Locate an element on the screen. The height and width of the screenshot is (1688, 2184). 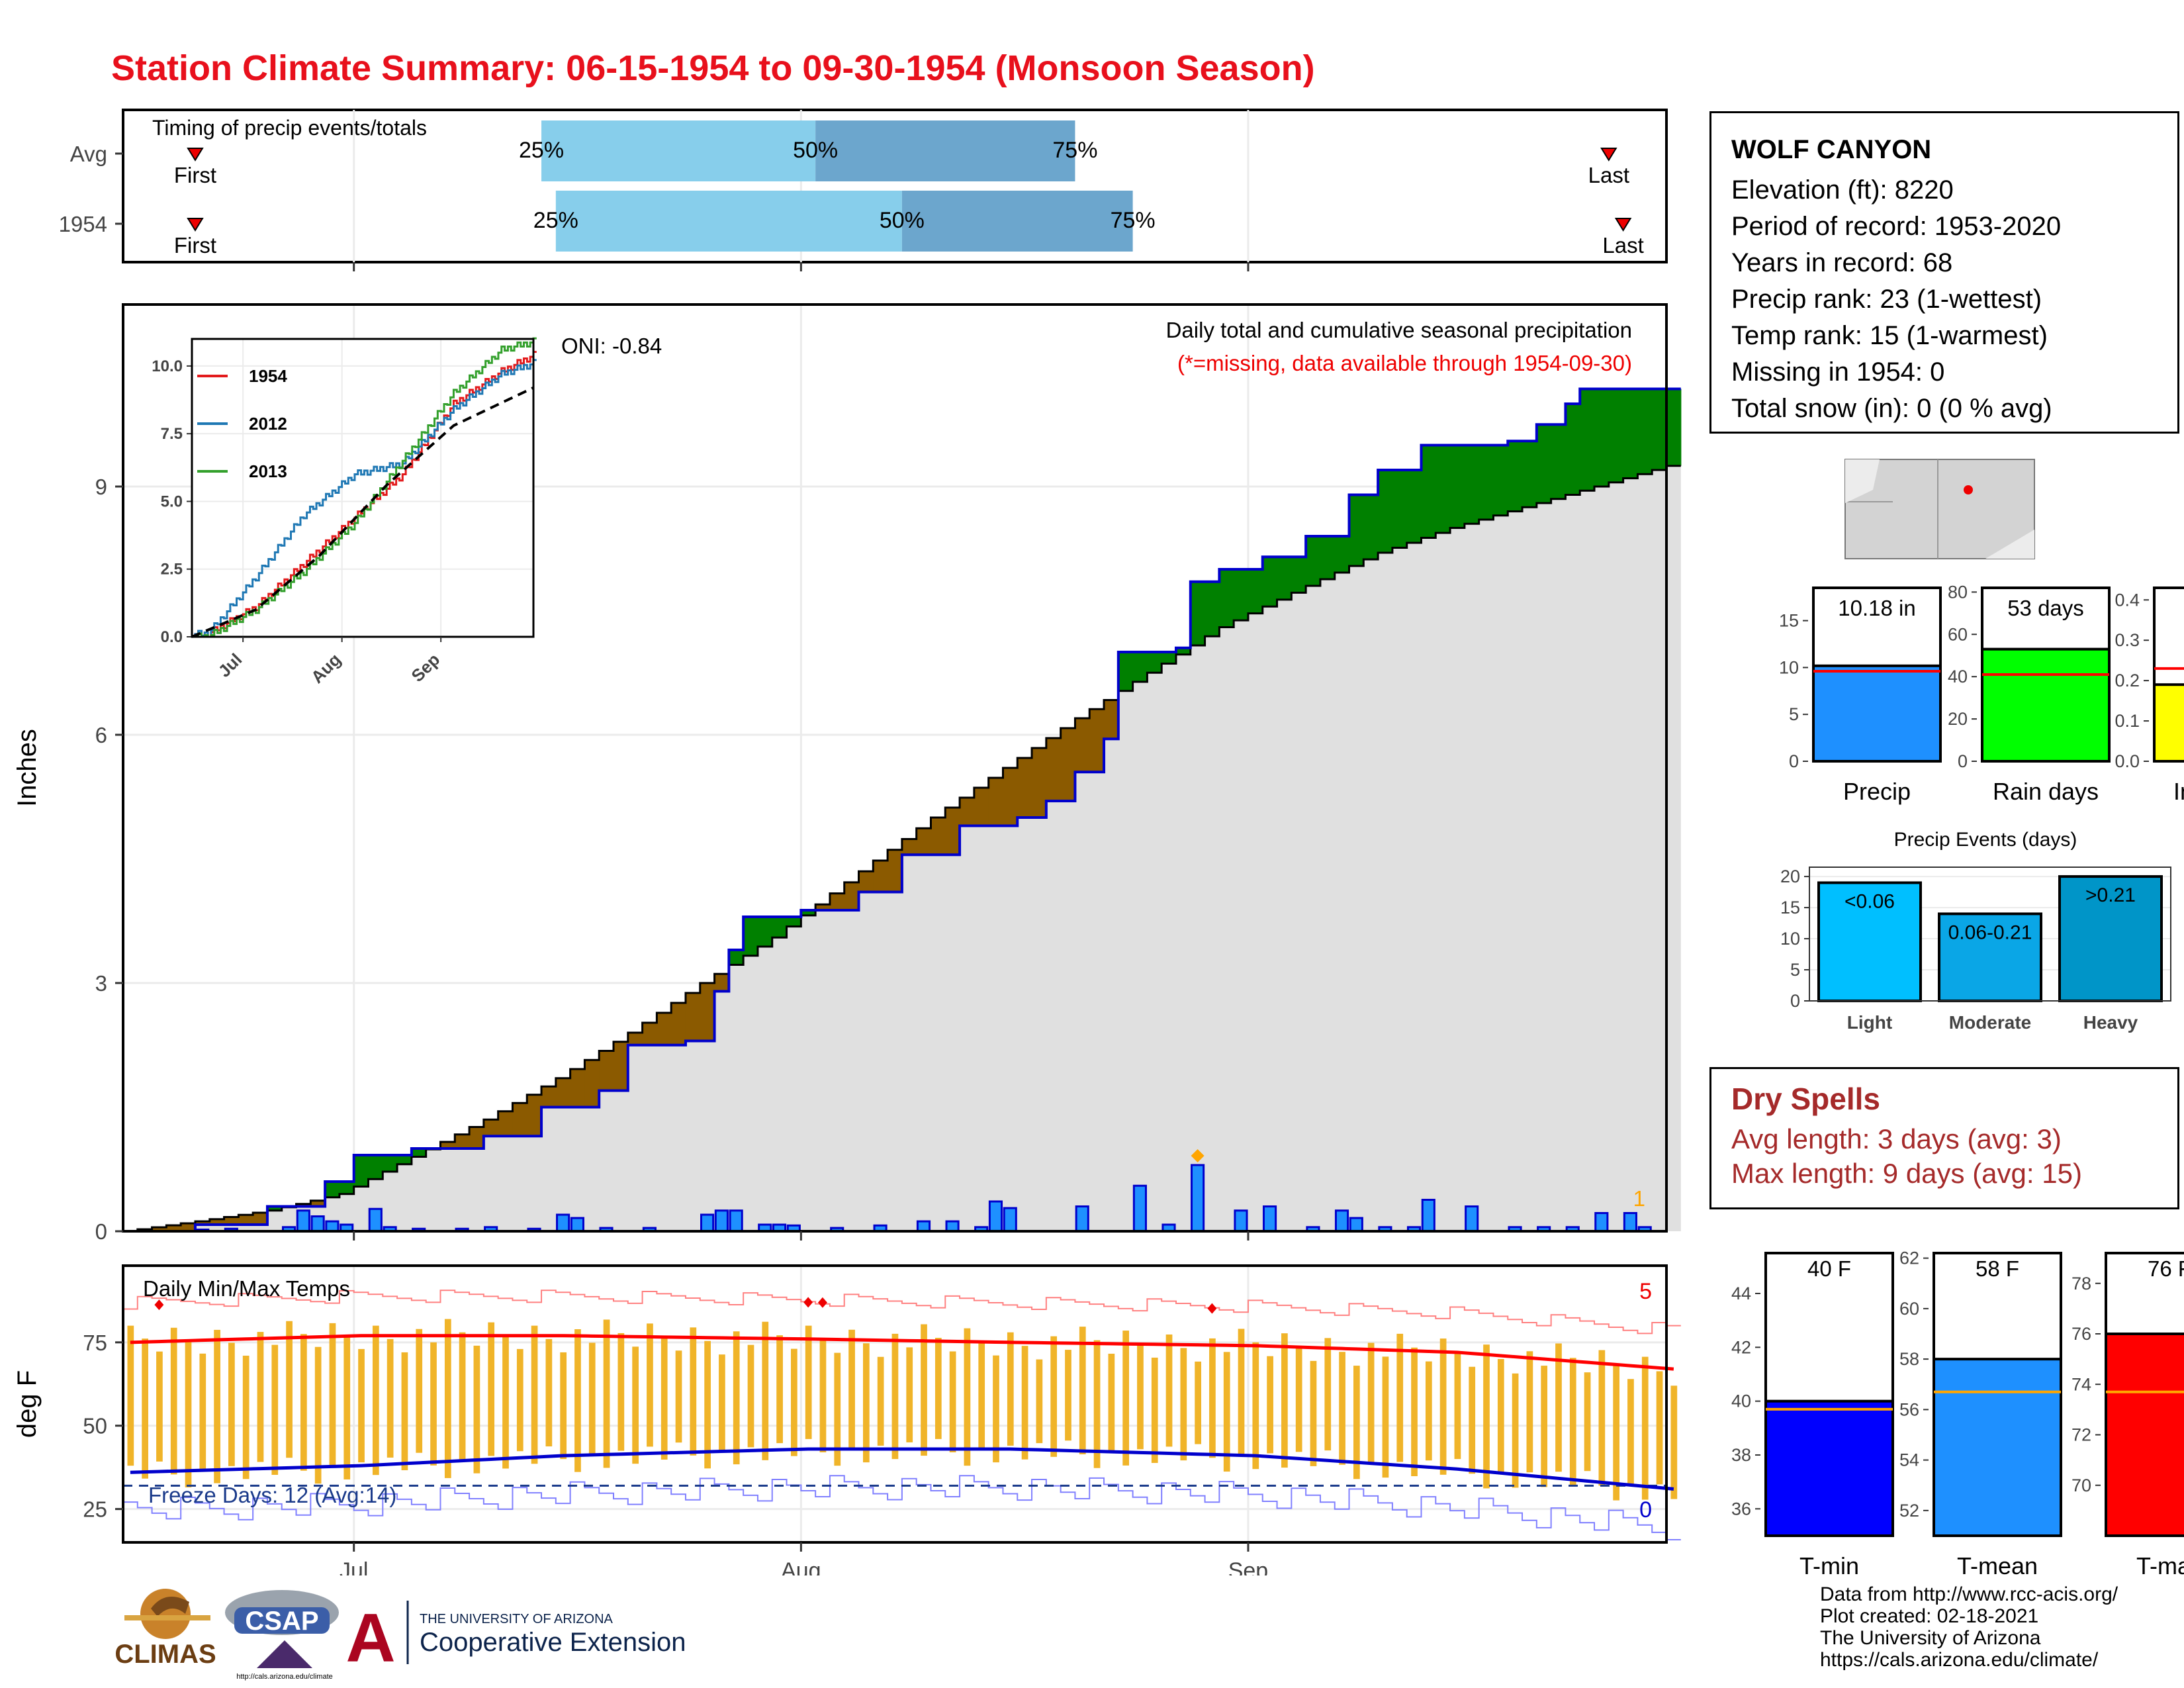
precip-events-heavy-name: Heavy is located at coordinates (2110, 1022).